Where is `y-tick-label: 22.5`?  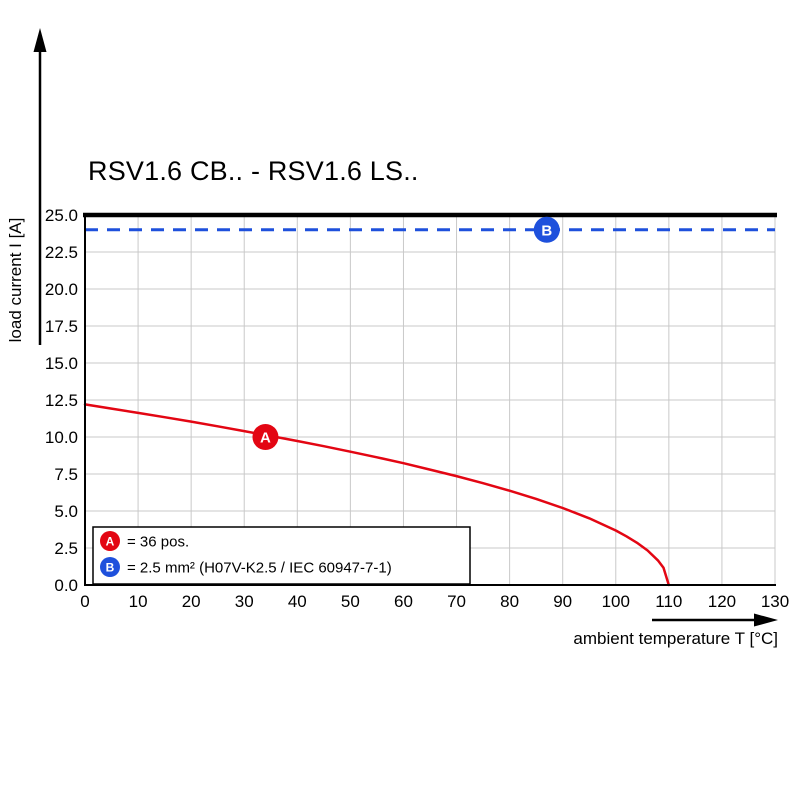
y-tick-label: 22.5 is located at coordinates (61, 252).